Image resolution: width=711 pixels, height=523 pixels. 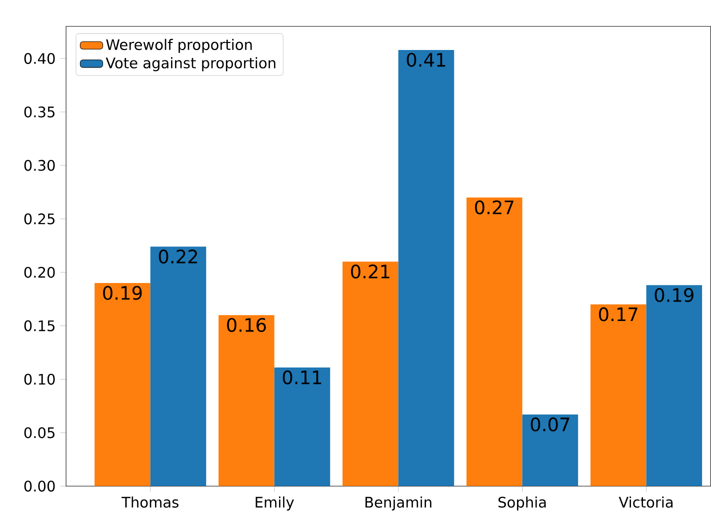 What do you see at coordinates (39, 326) in the screenshot?
I see `y-tick-label: 0.15` at bounding box center [39, 326].